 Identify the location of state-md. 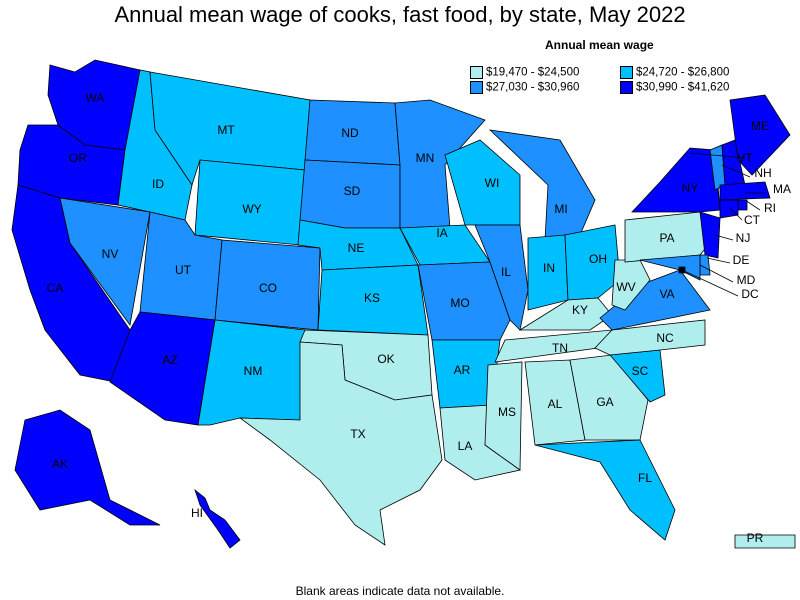
(670, 267).